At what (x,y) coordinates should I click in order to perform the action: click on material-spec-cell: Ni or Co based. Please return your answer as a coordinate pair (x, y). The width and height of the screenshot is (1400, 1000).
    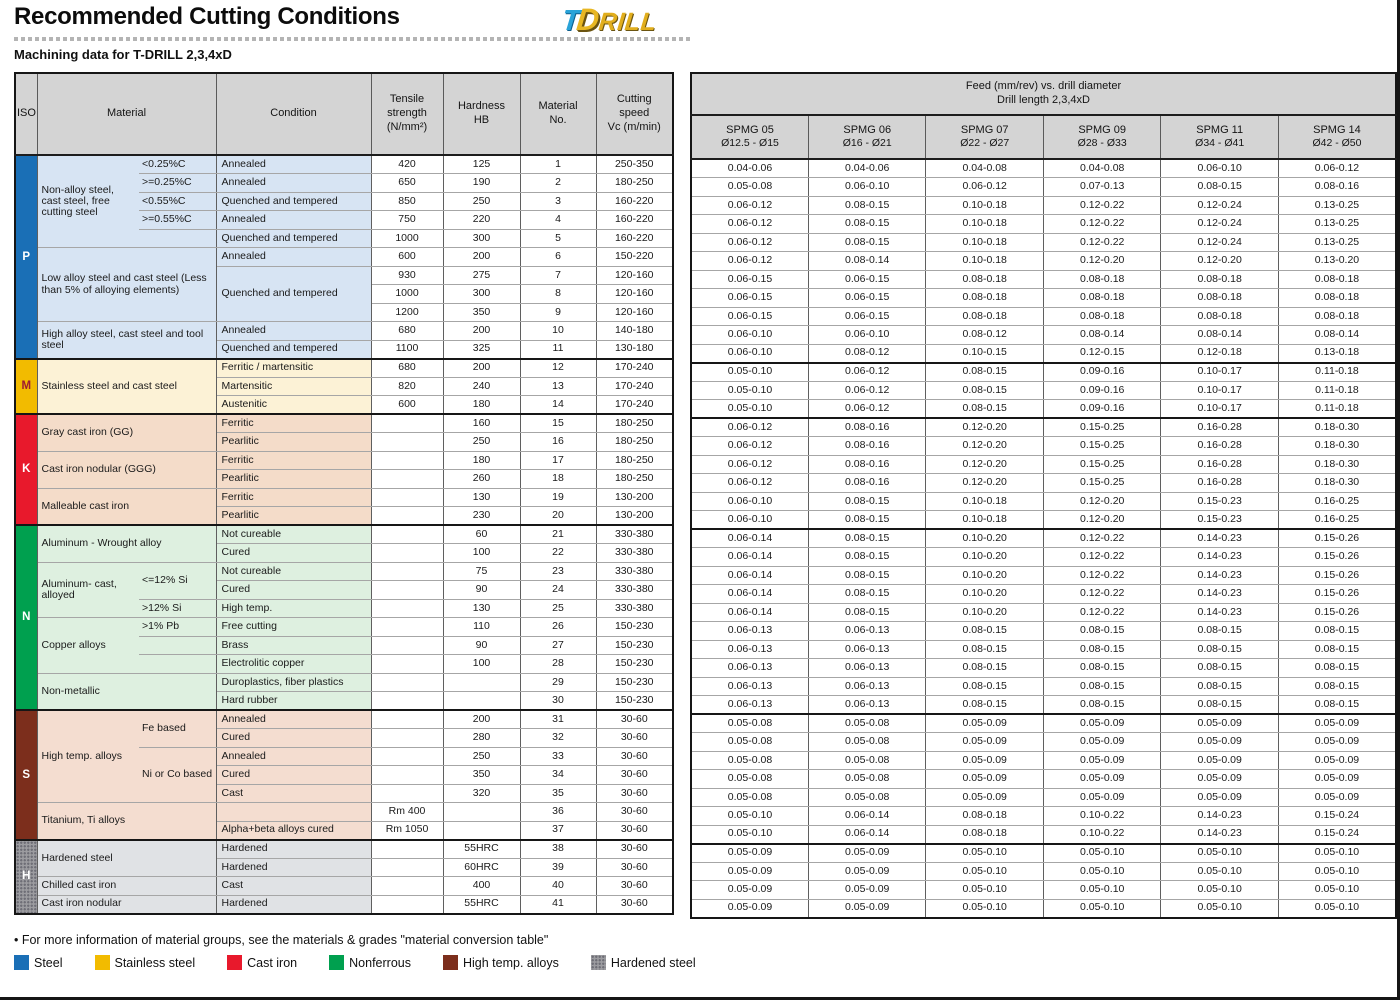
    Looking at the image, I should click on (178, 774).